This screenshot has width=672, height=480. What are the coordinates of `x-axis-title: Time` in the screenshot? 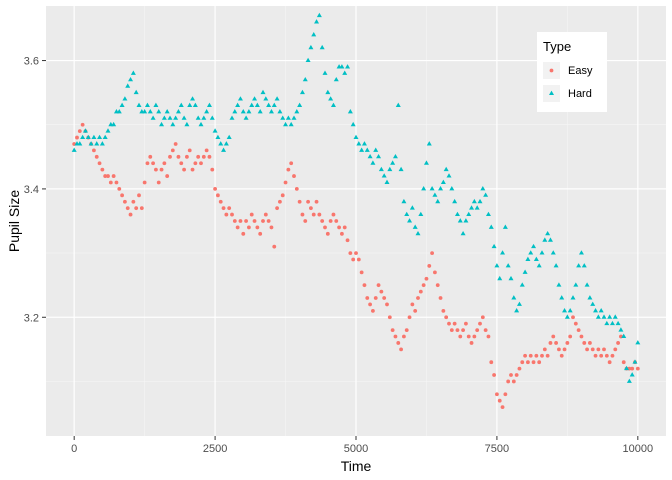 It's located at (356, 466).